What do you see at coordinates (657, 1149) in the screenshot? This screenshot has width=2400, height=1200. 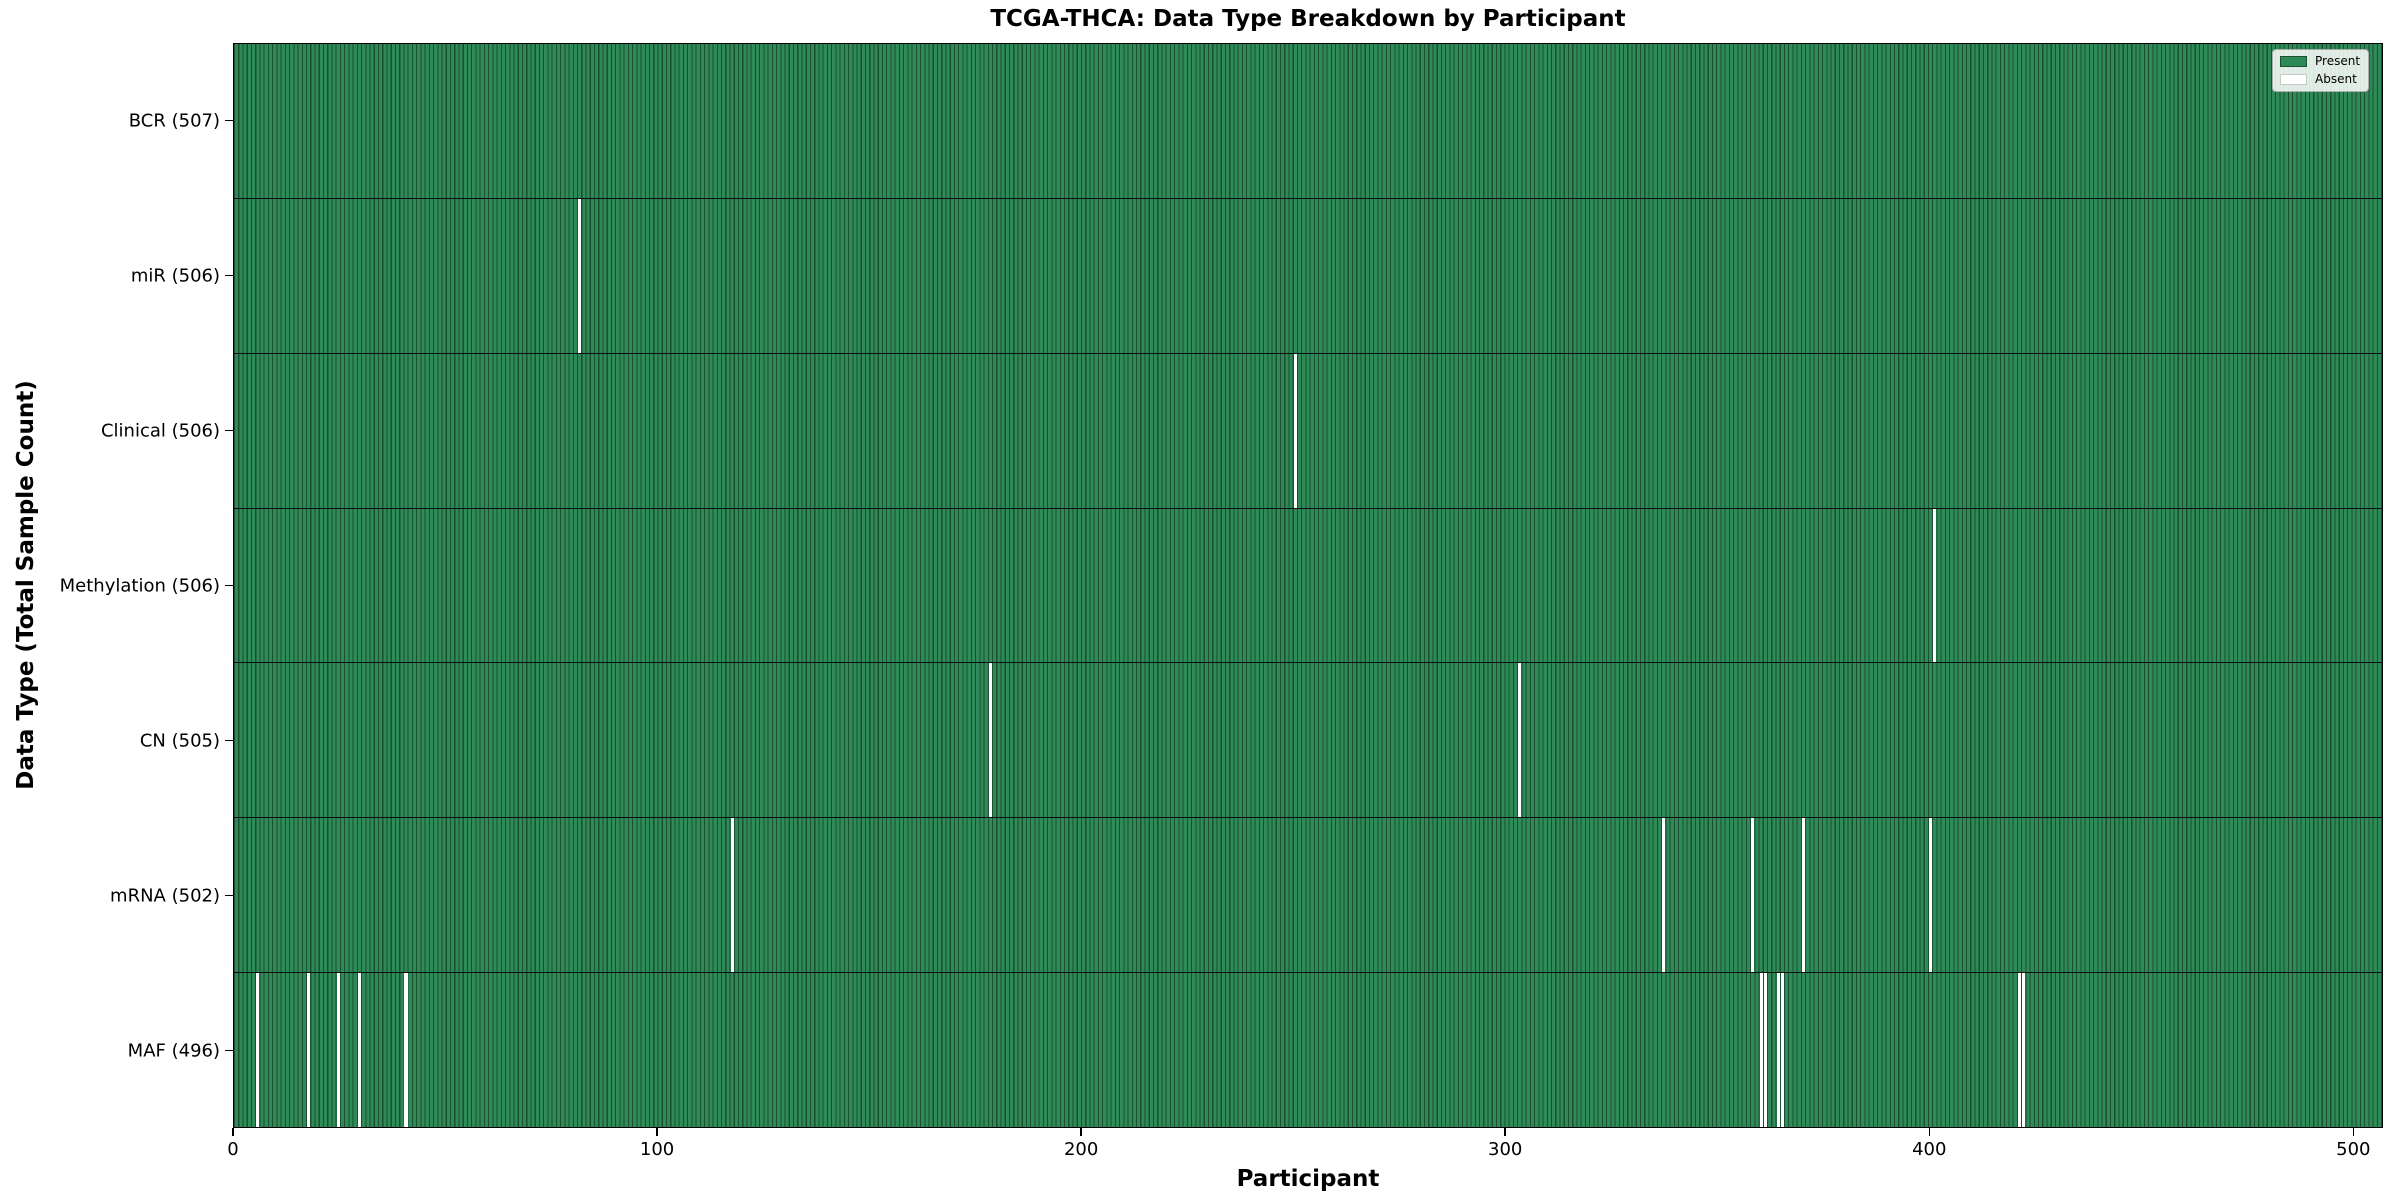 I see `xtick-label-100: 100` at bounding box center [657, 1149].